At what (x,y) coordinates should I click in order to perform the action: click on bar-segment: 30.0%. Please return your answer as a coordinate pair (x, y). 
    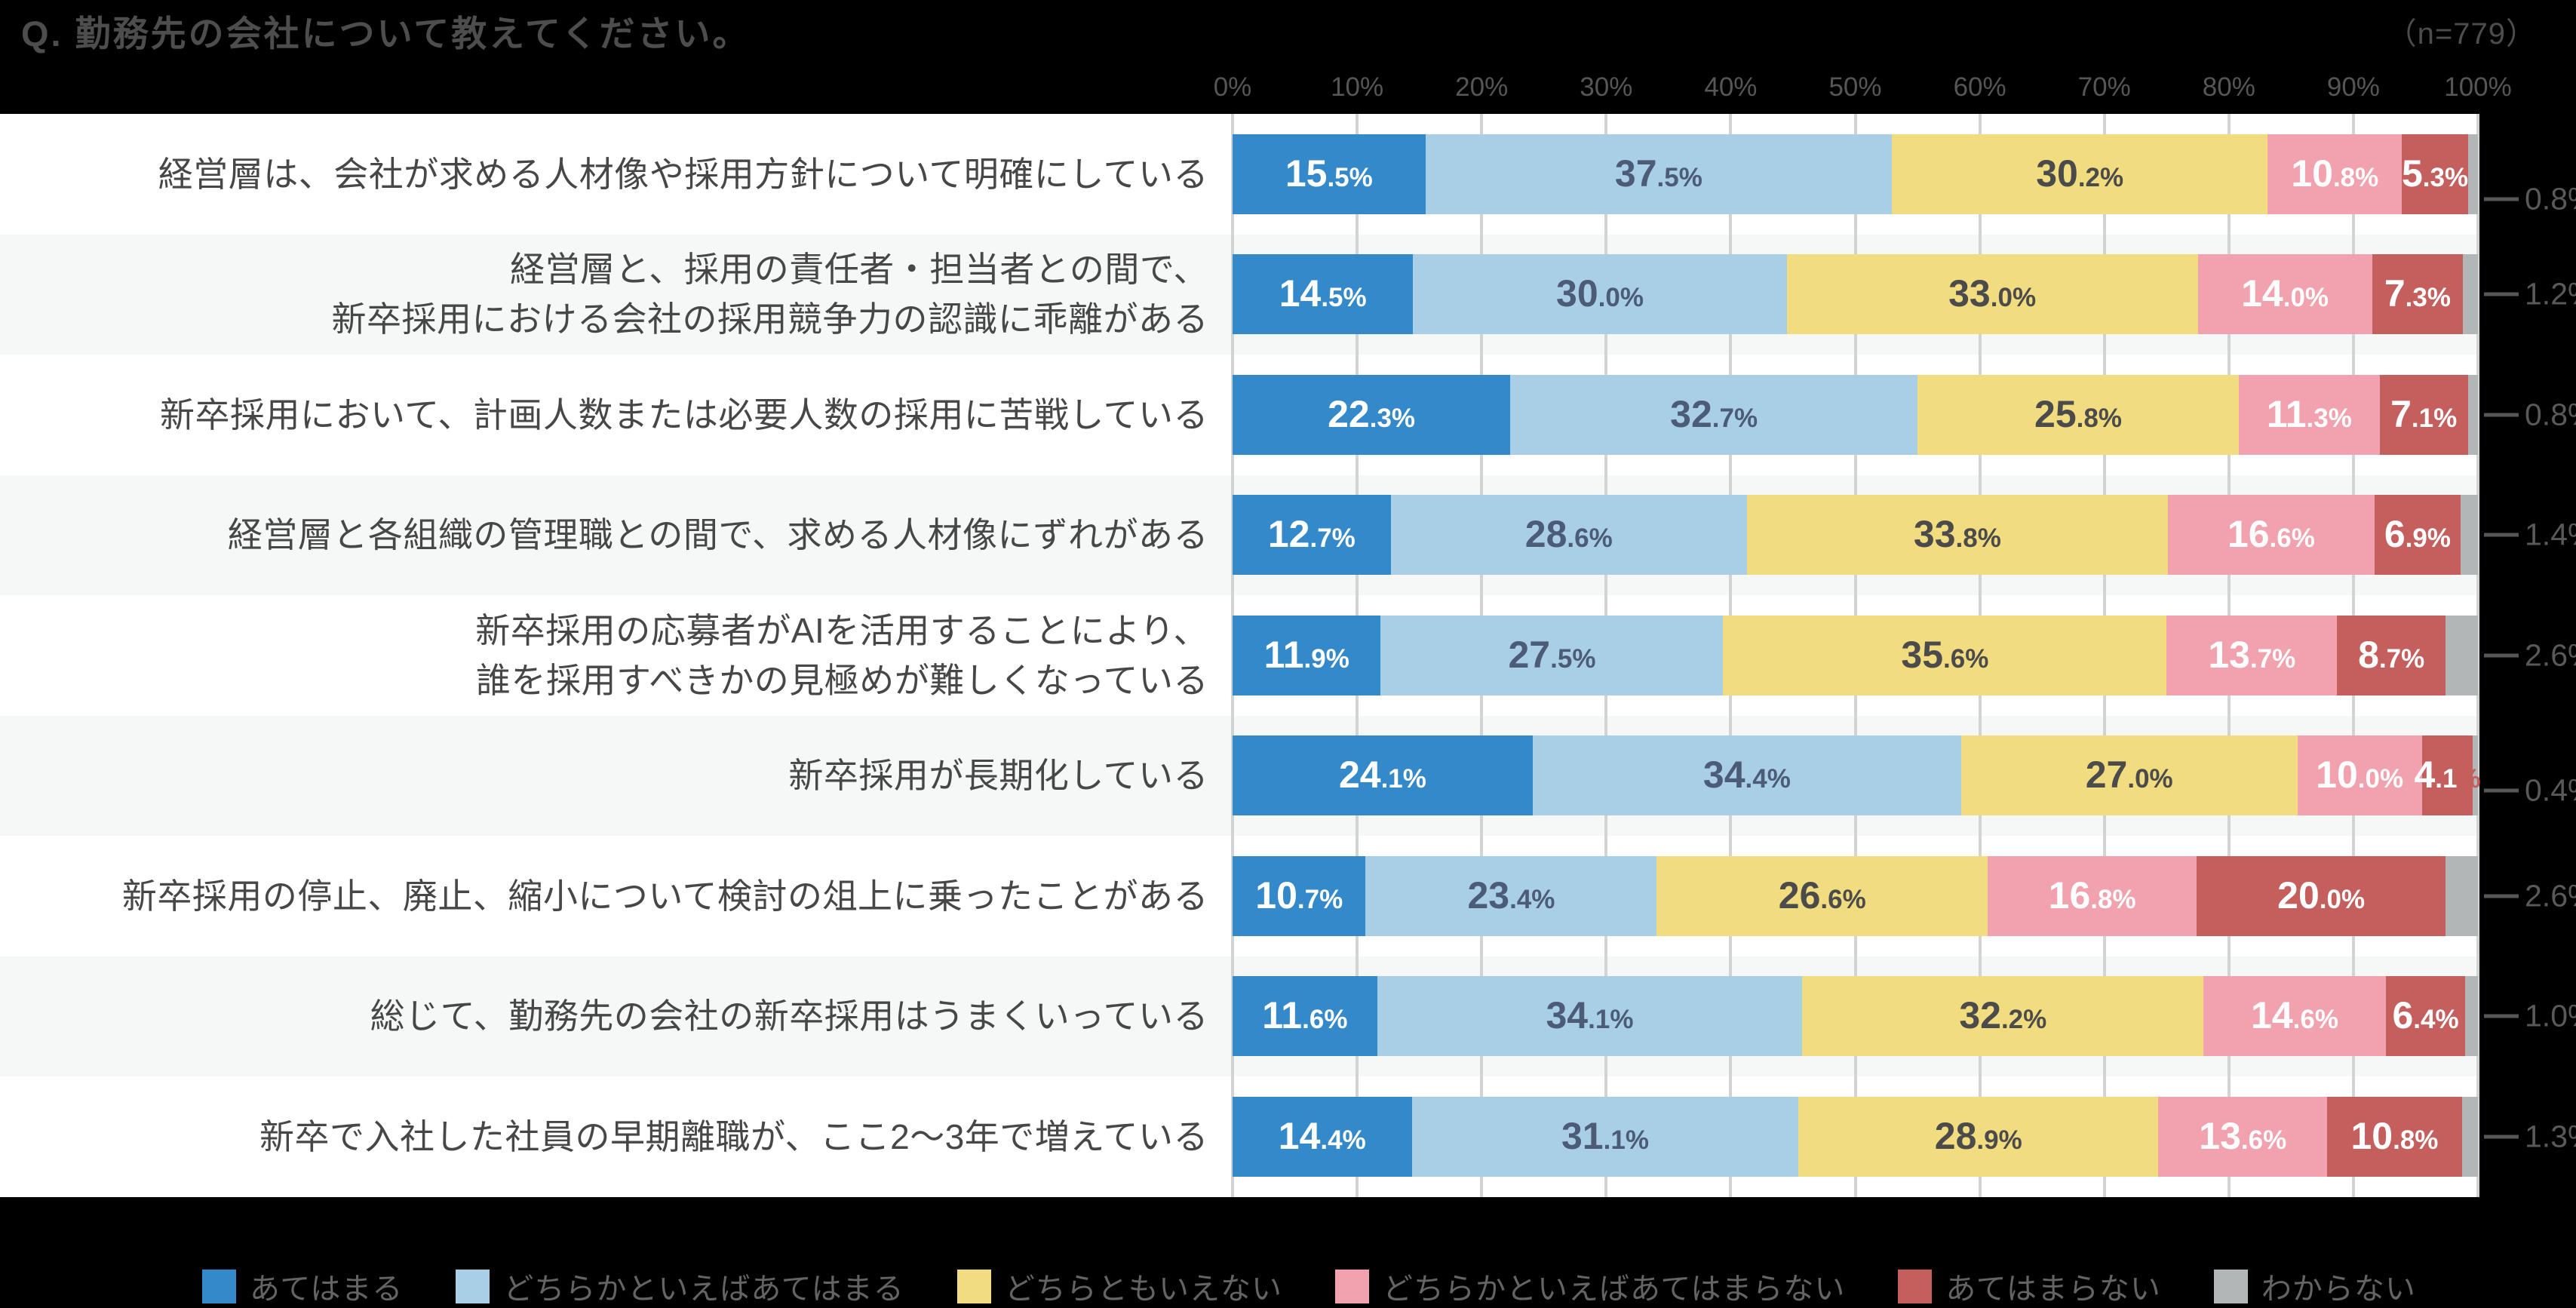
    Looking at the image, I should click on (1600, 294).